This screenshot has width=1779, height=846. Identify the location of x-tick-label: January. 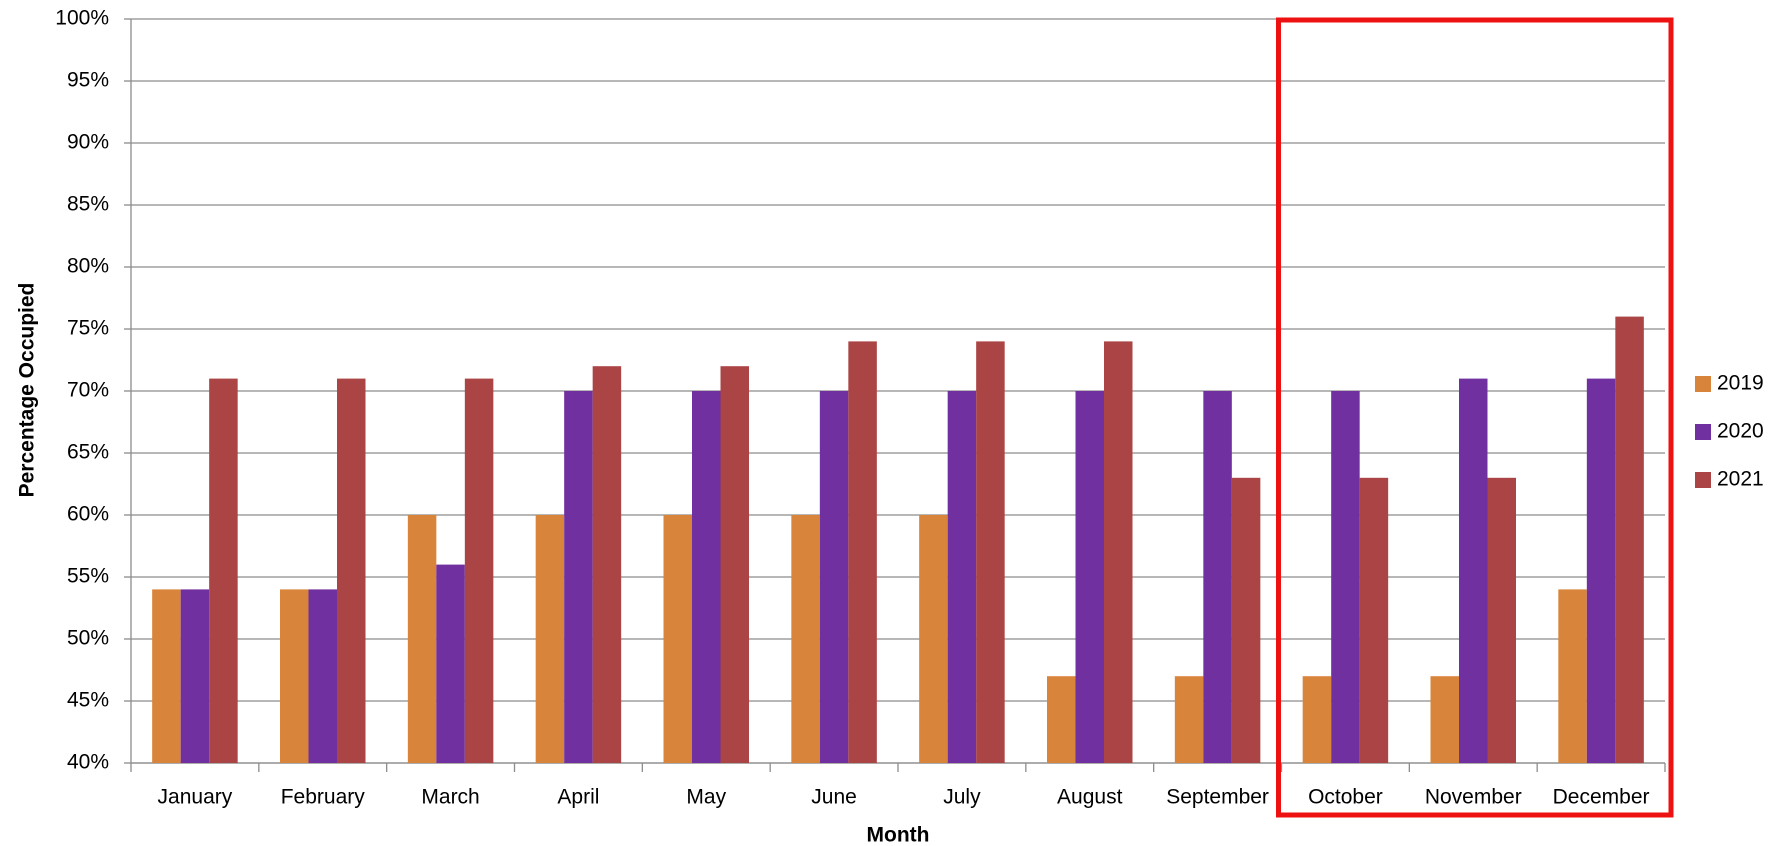
(195, 797).